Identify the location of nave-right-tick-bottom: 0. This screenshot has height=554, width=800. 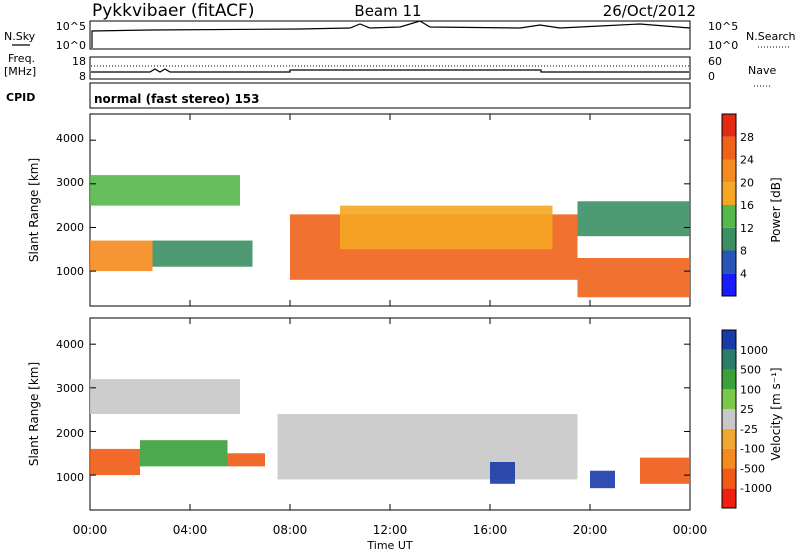
(711, 76).